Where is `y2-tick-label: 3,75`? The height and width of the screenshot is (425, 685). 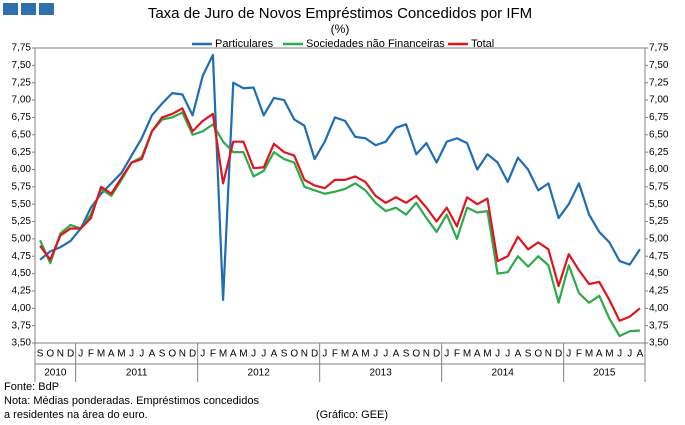 y2-tick-label: 3,75 is located at coordinates (659, 325).